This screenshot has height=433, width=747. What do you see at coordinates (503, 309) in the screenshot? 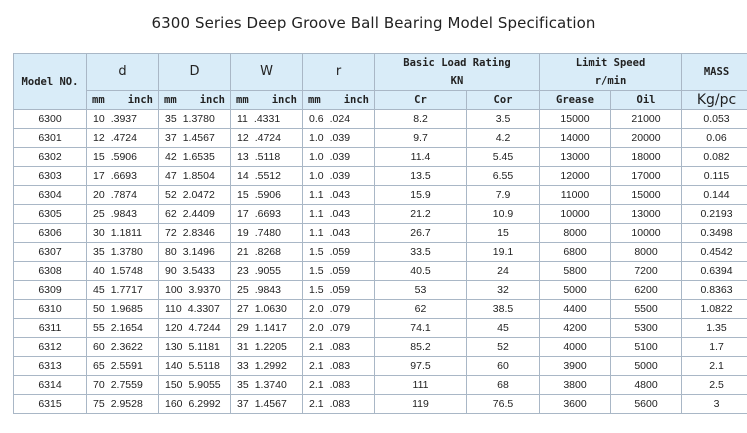
I see `cell-cor: 38.5` at bounding box center [503, 309].